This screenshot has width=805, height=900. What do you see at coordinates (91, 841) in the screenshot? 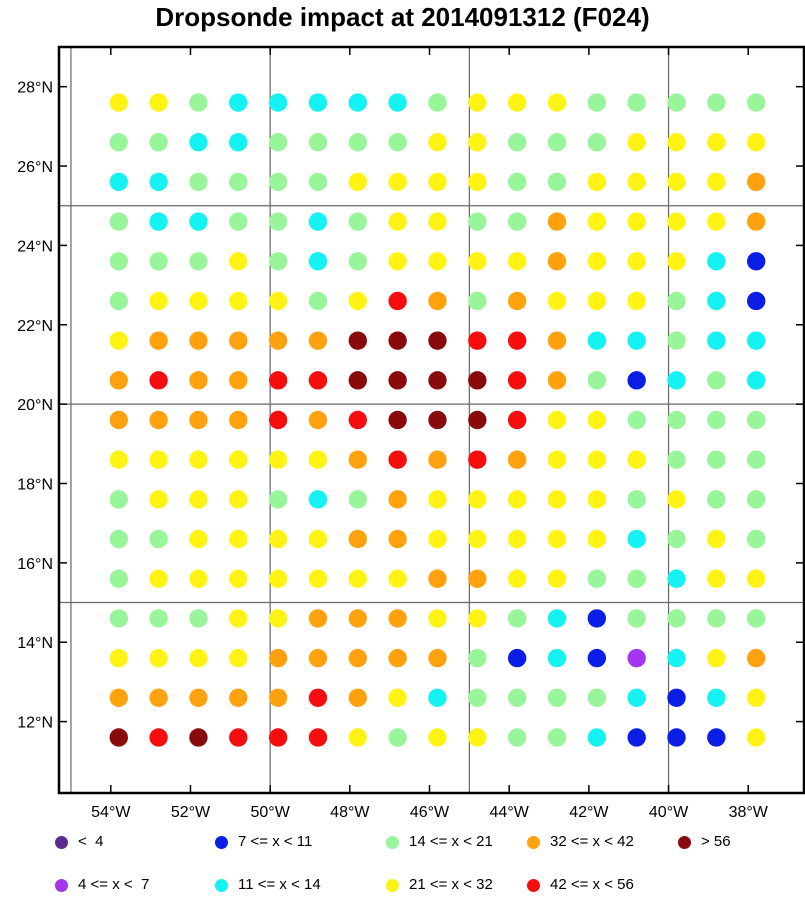
I see `legend-label: < 4` at bounding box center [91, 841].